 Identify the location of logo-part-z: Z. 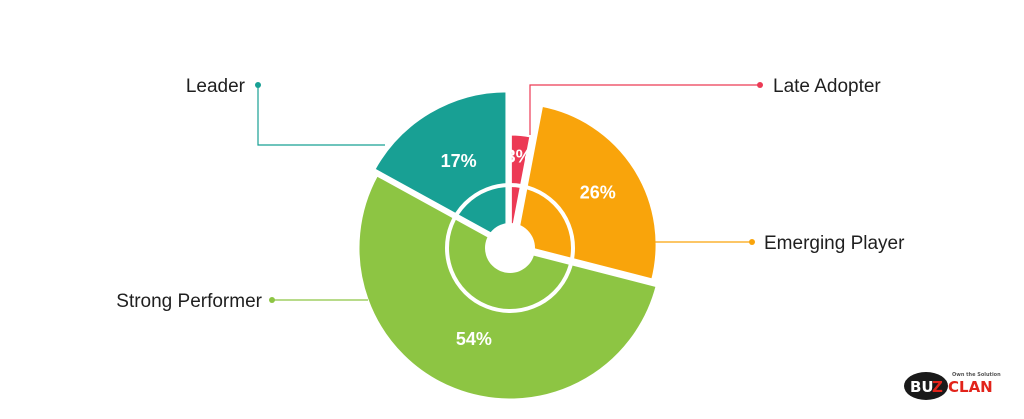
(937, 387).